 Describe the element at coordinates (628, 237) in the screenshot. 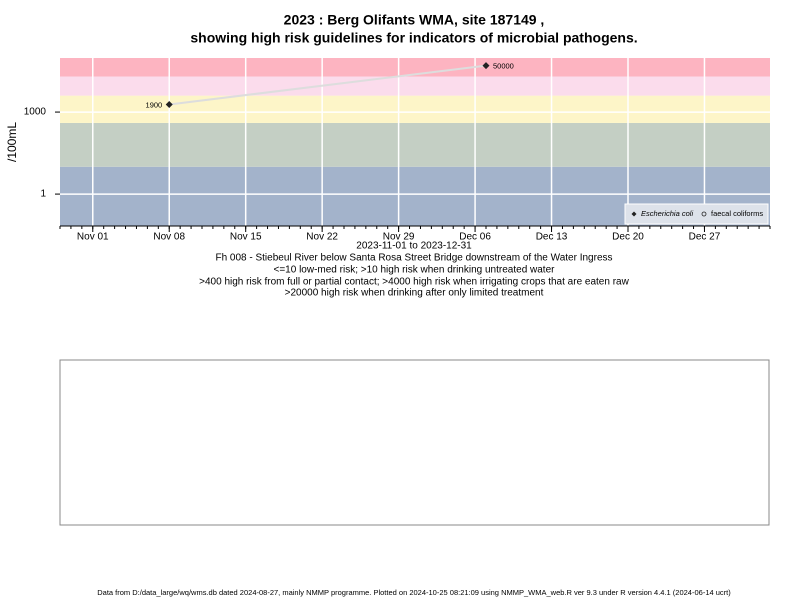

I see `x-tick-label: Dec 20` at that location.